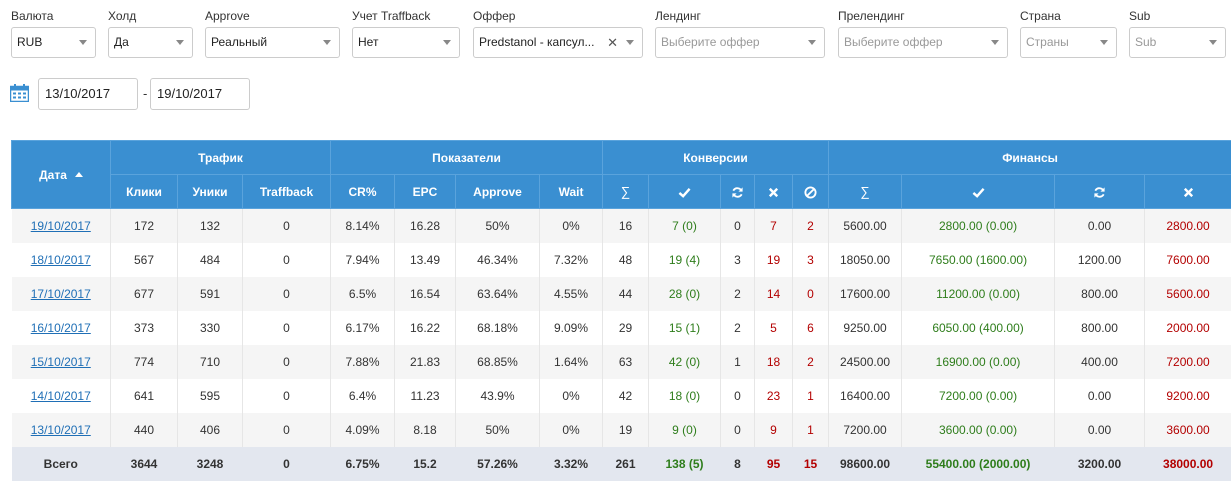 The width and height of the screenshot is (1231, 487). Describe the element at coordinates (740, 42) in the screenshot. I see `landing-select: Выберите оффер` at that location.